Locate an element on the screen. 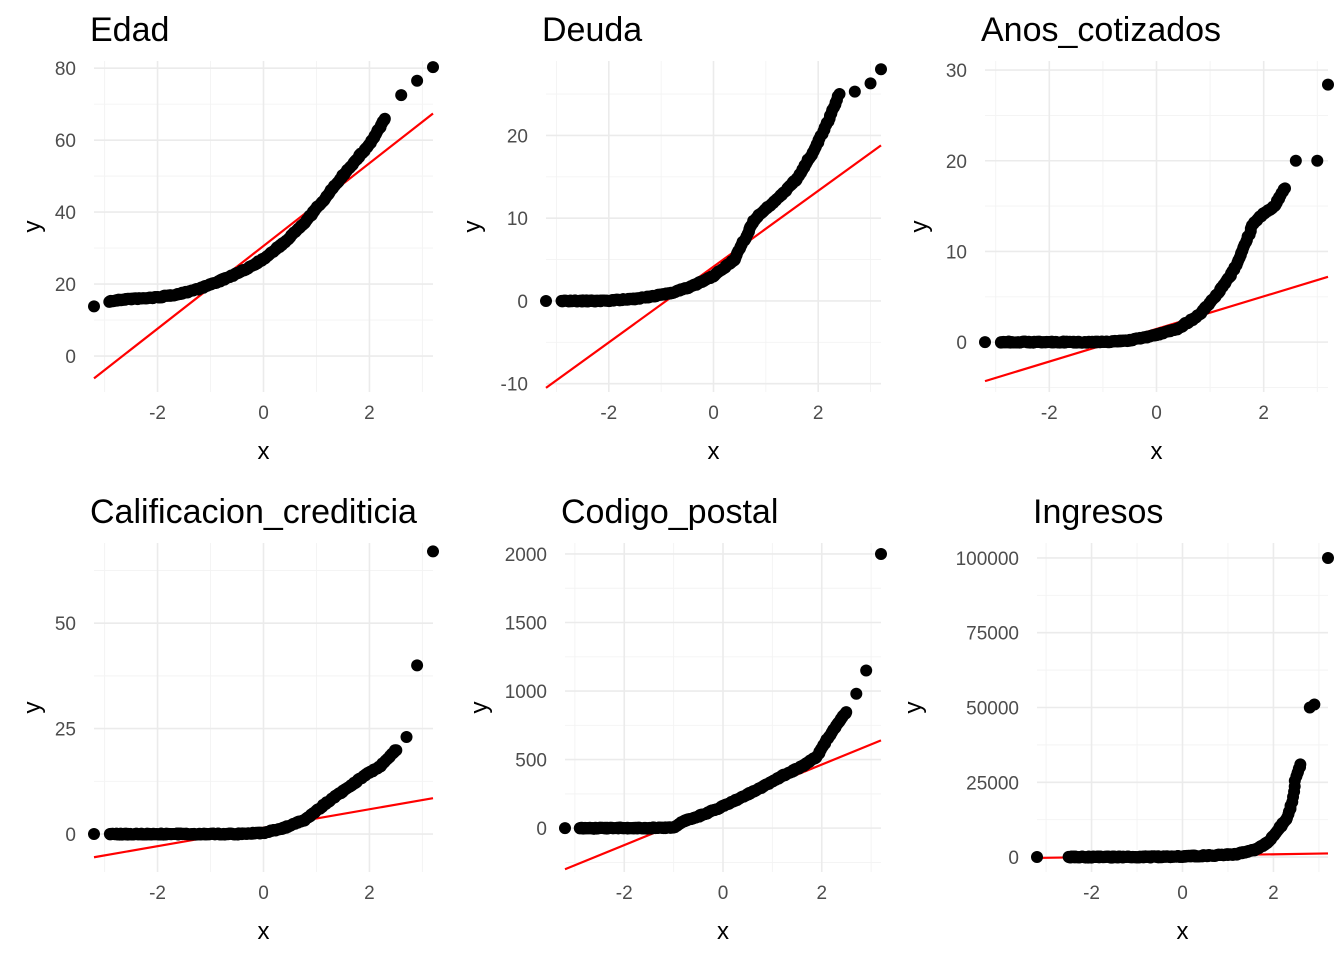  panel-title: Ingresos is located at coordinates (1098, 512).